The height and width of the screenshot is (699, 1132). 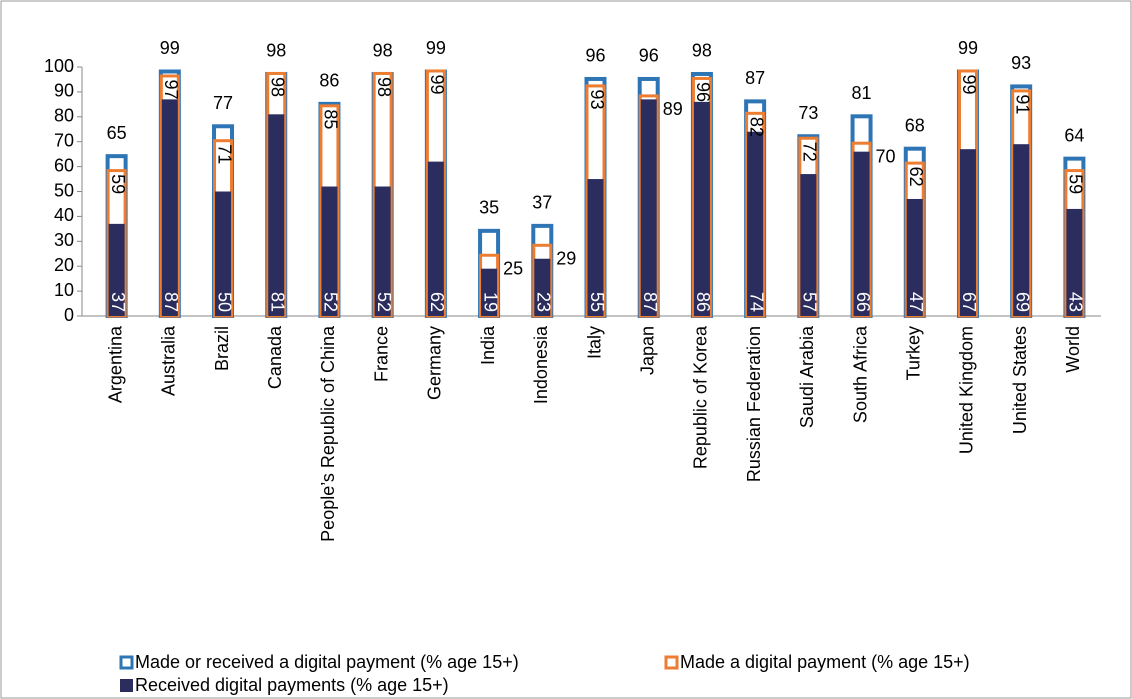 I want to click on x-tick-label: Republic of Korea, so click(x=701, y=397).